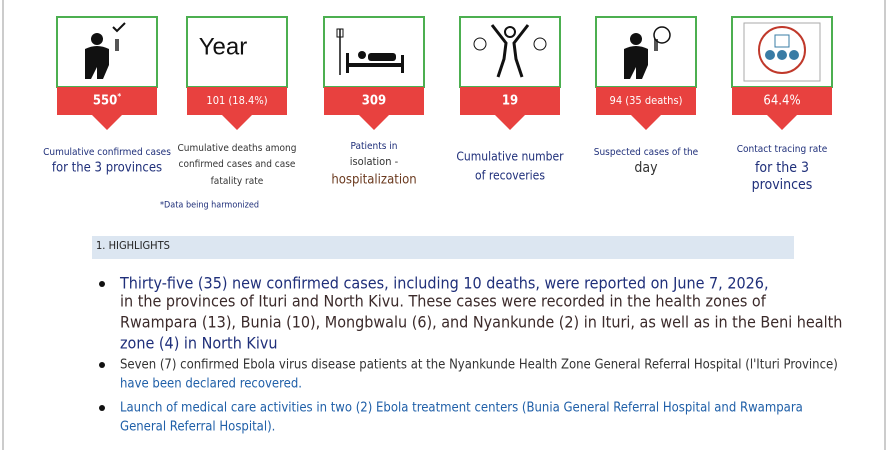 The height and width of the screenshot is (450, 890). What do you see at coordinates (237, 148) in the screenshot?
I see `card-caption: Cumulative deaths among` at bounding box center [237, 148].